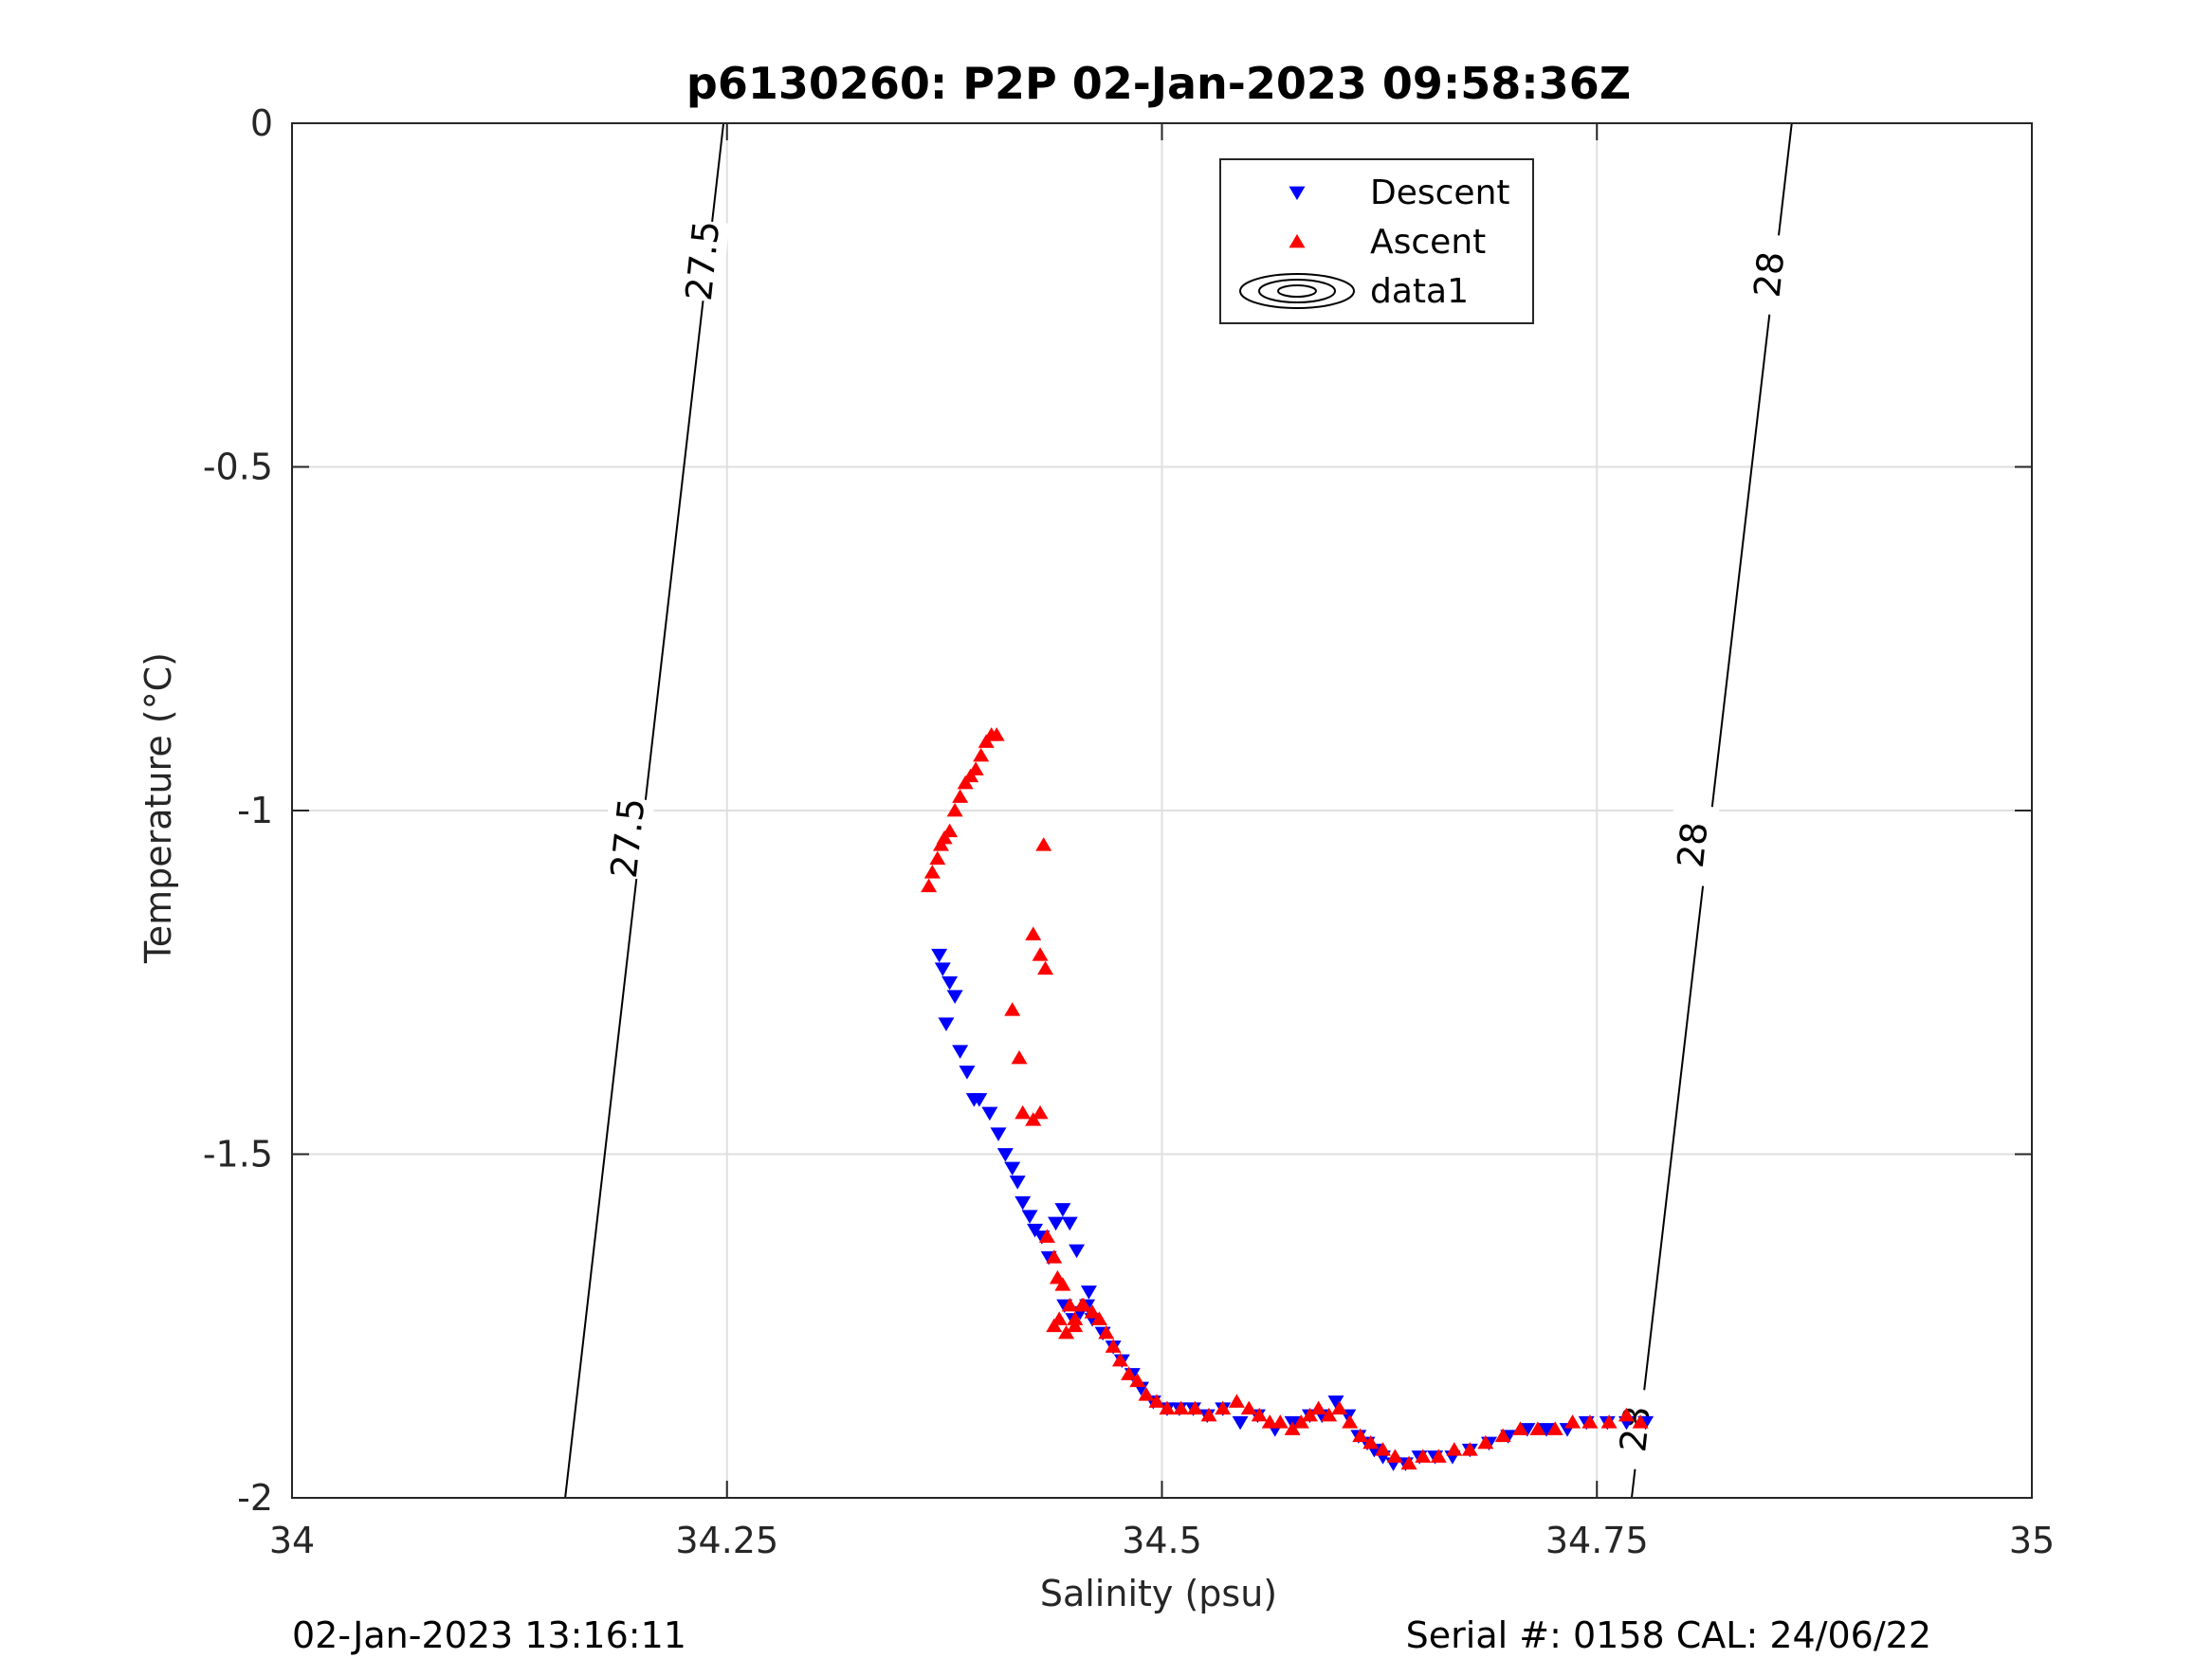 This screenshot has width=2212, height=1659. I want to click on legend-markers, so click(1297, 247).